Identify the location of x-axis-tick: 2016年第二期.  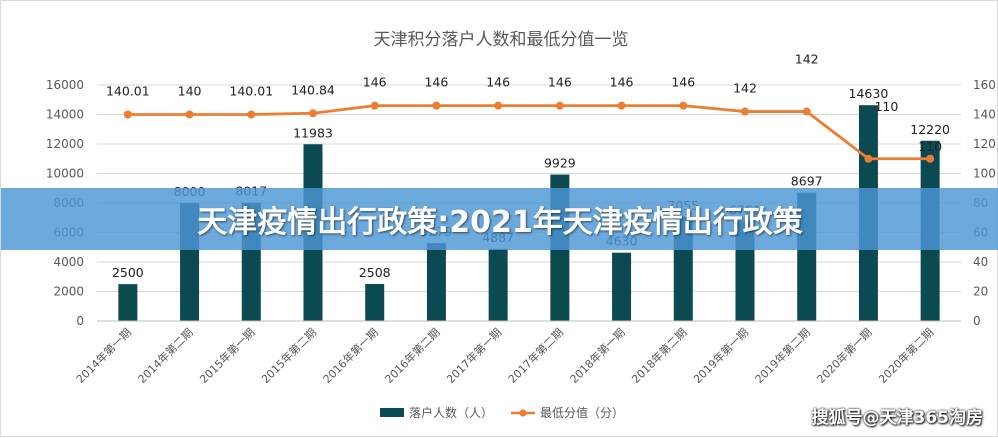
(412, 355).